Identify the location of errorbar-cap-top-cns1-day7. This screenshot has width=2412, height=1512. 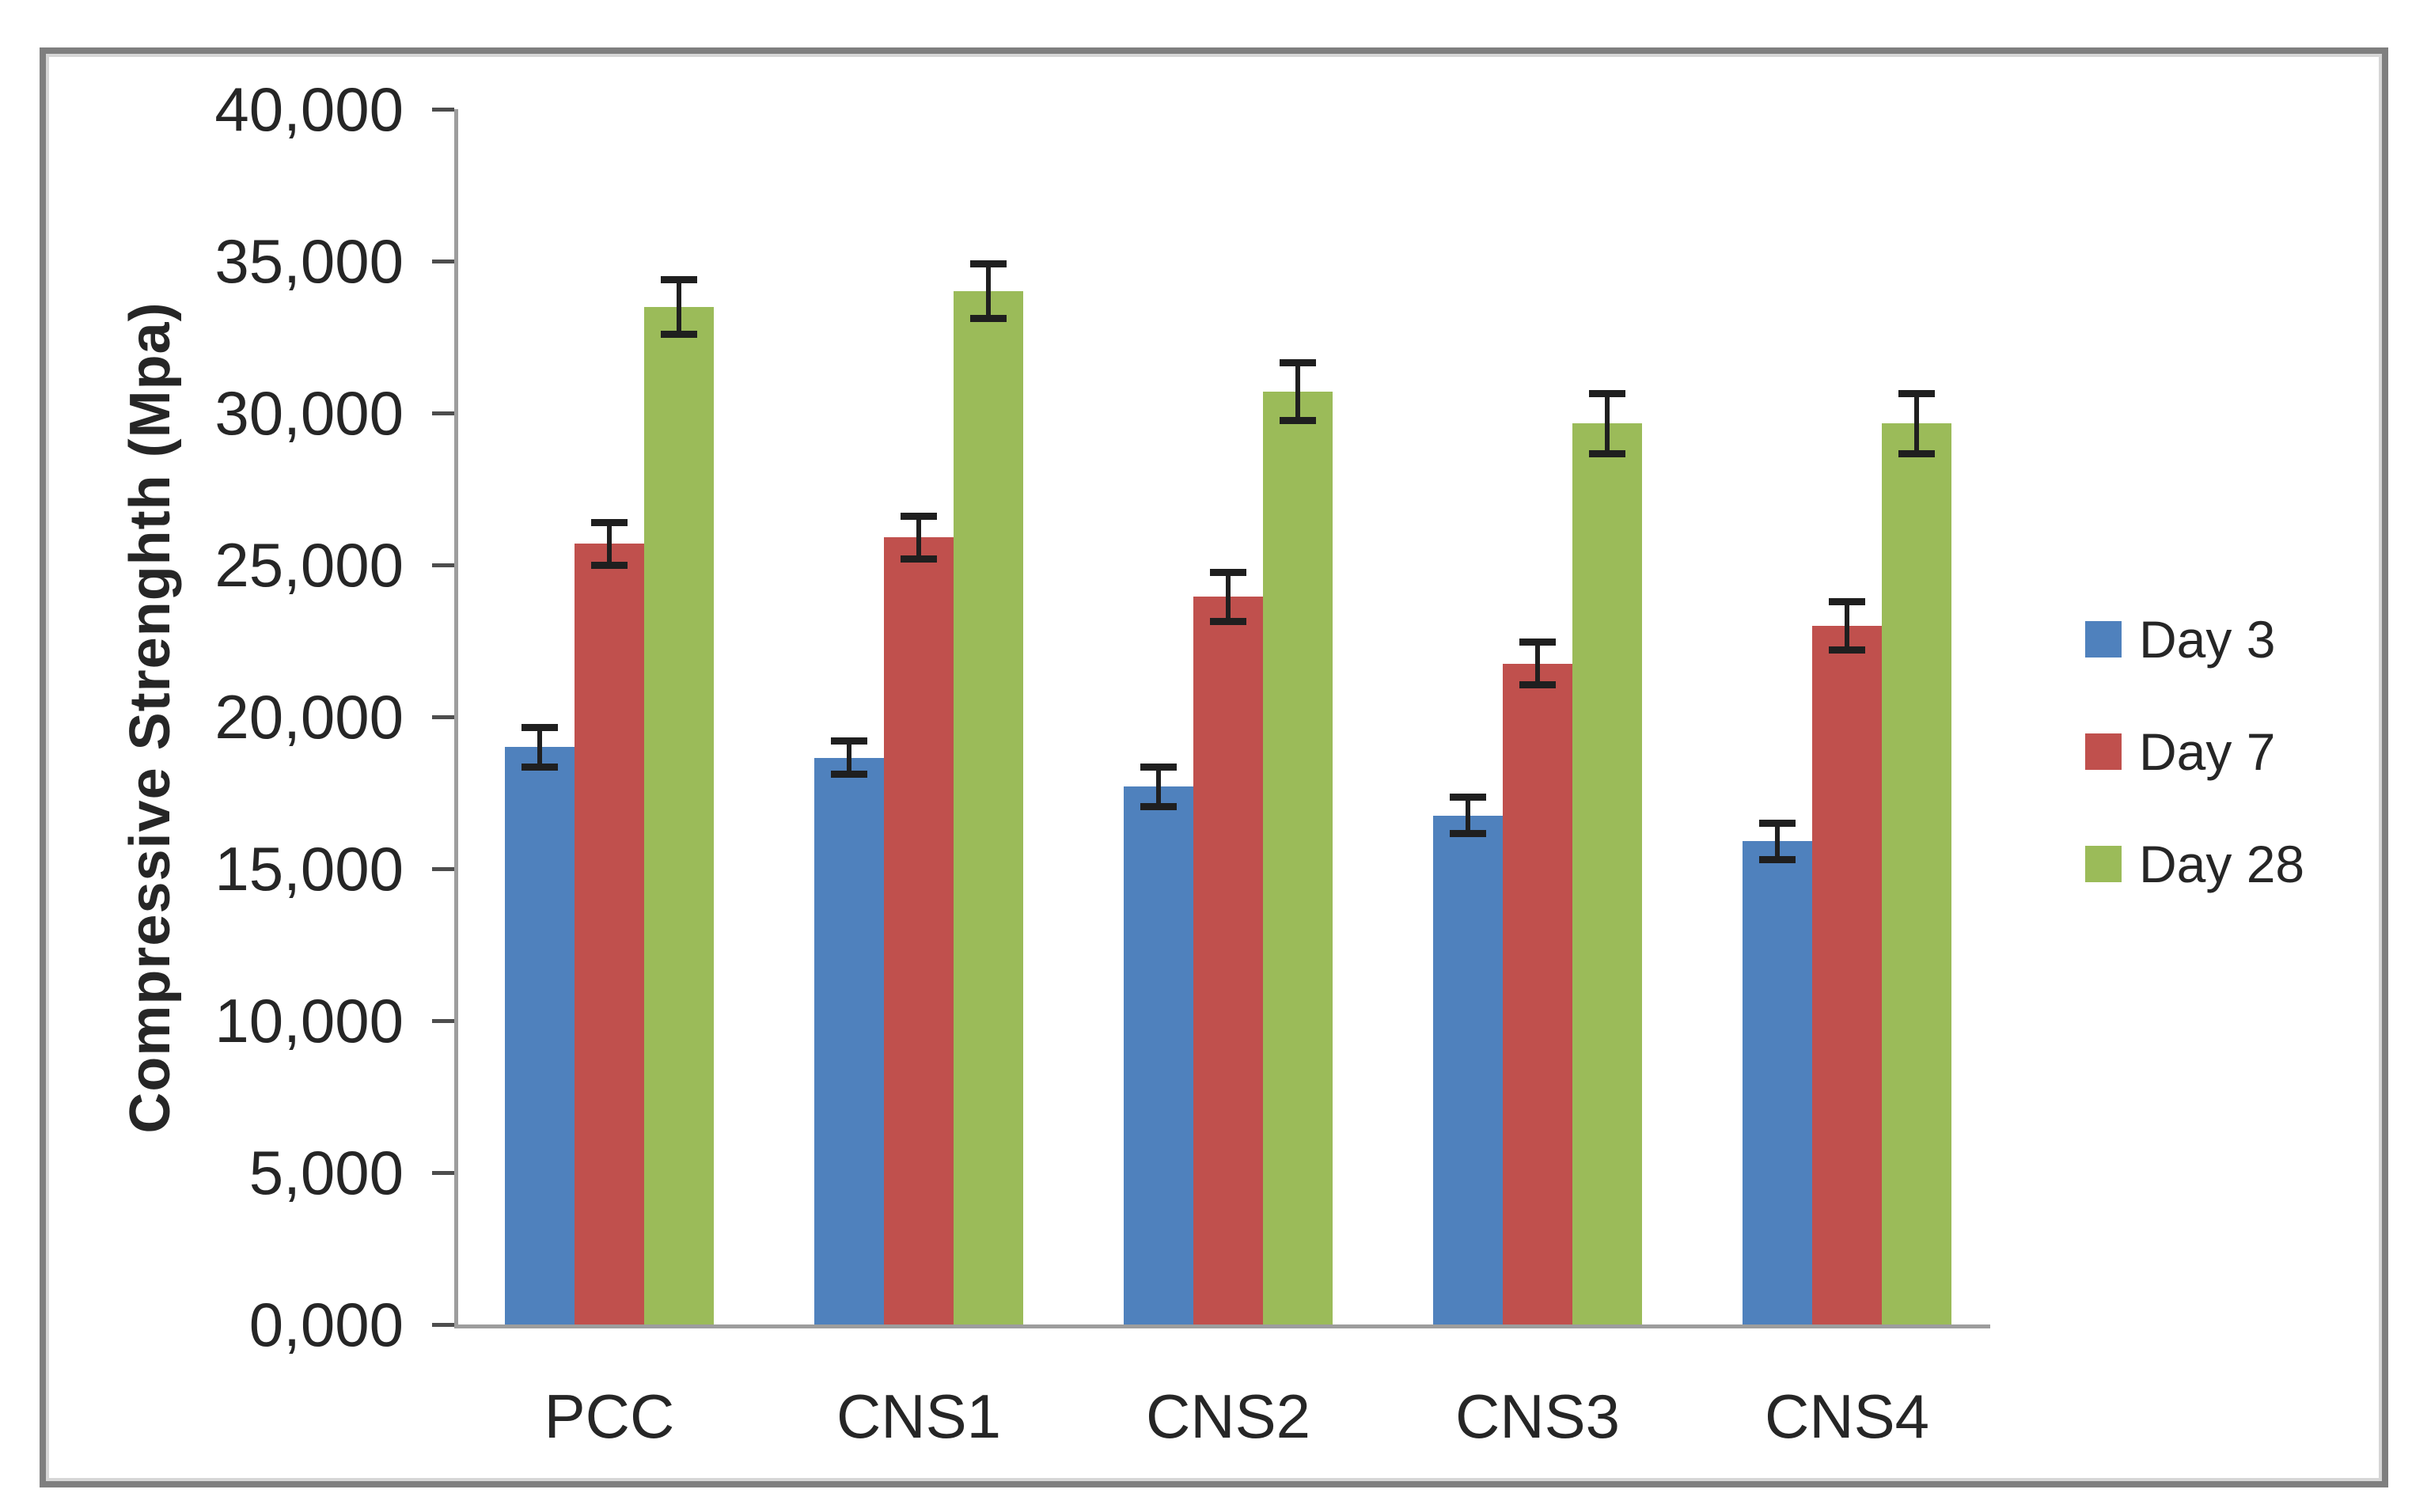
(919, 517).